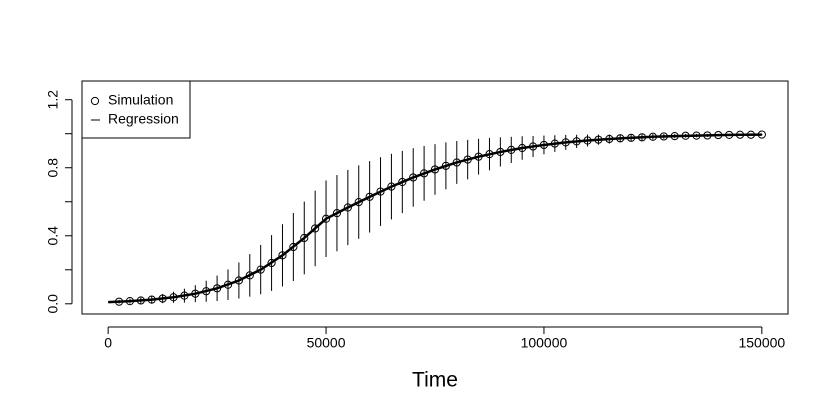  What do you see at coordinates (53, 100) in the screenshot?
I see `y-tick-label: 1.2` at bounding box center [53, 100].